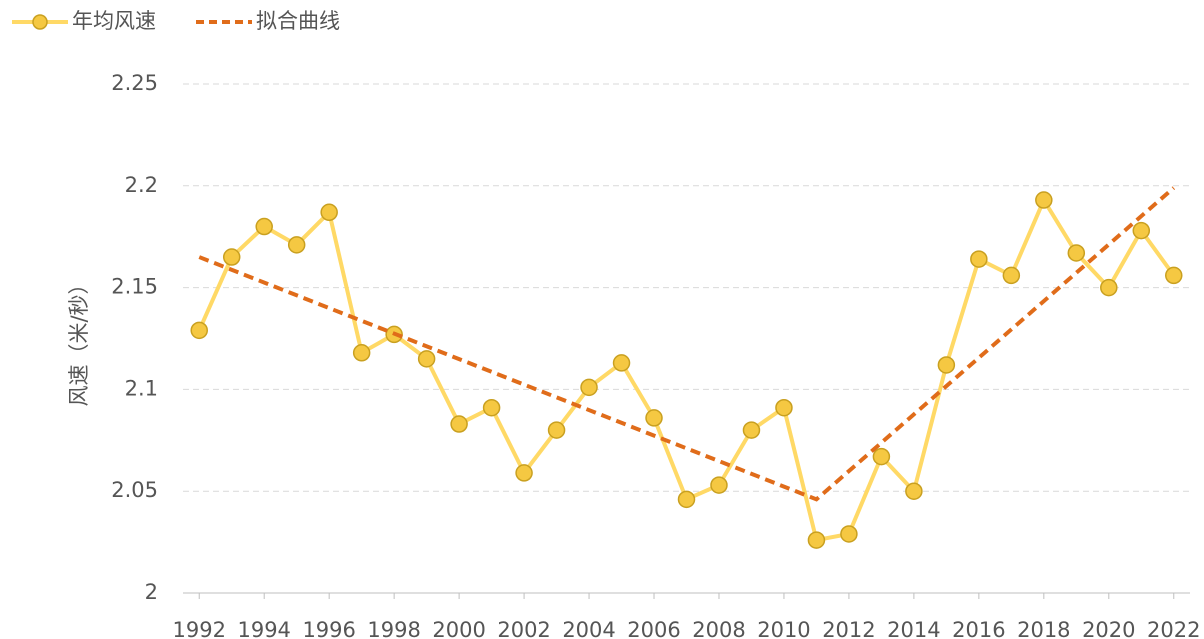  I want to click on x-tick-label: 2004, so click(588, 628).